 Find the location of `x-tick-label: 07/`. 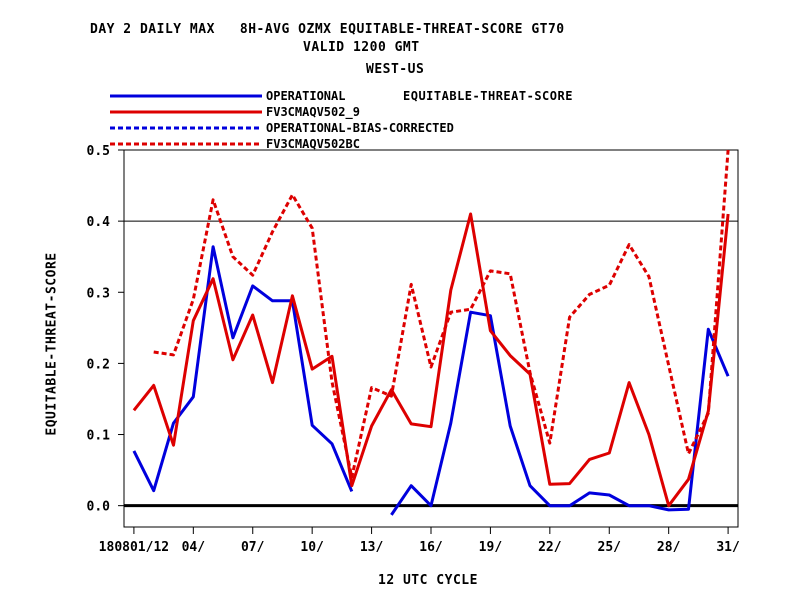

x-tick-label: 07/ is located at coordinates (253, 547).